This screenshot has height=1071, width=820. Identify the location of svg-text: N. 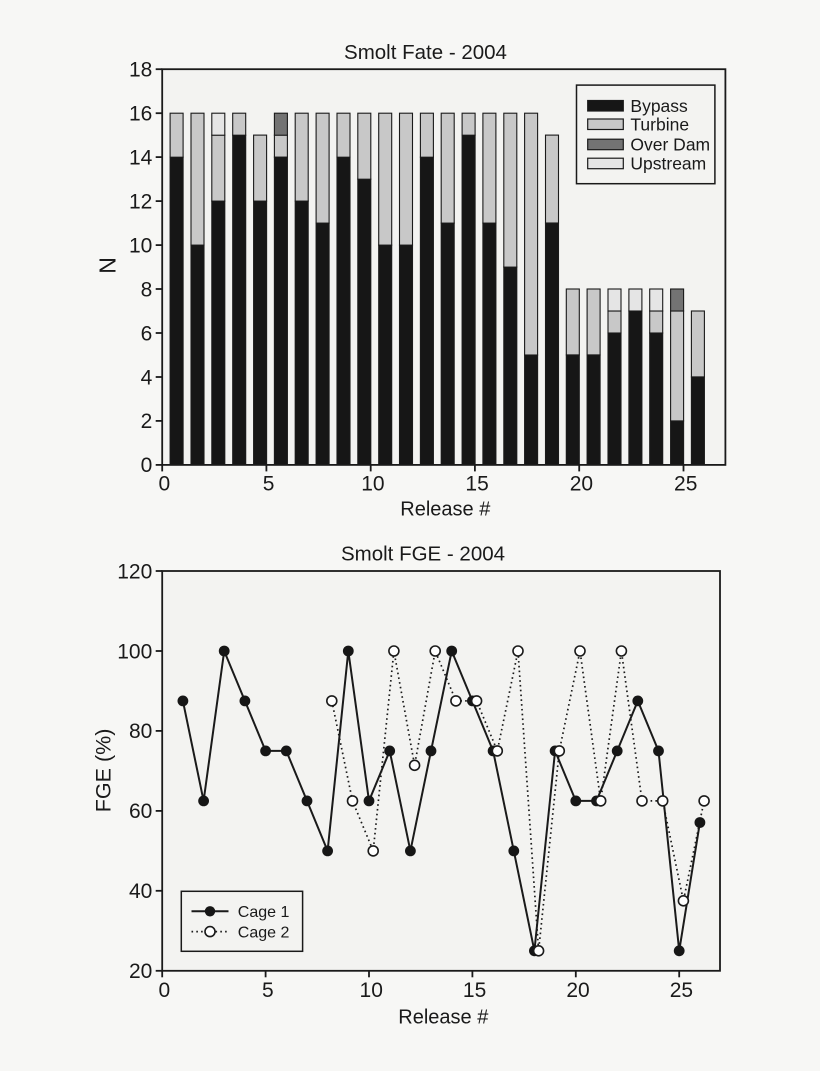
(107, 265).